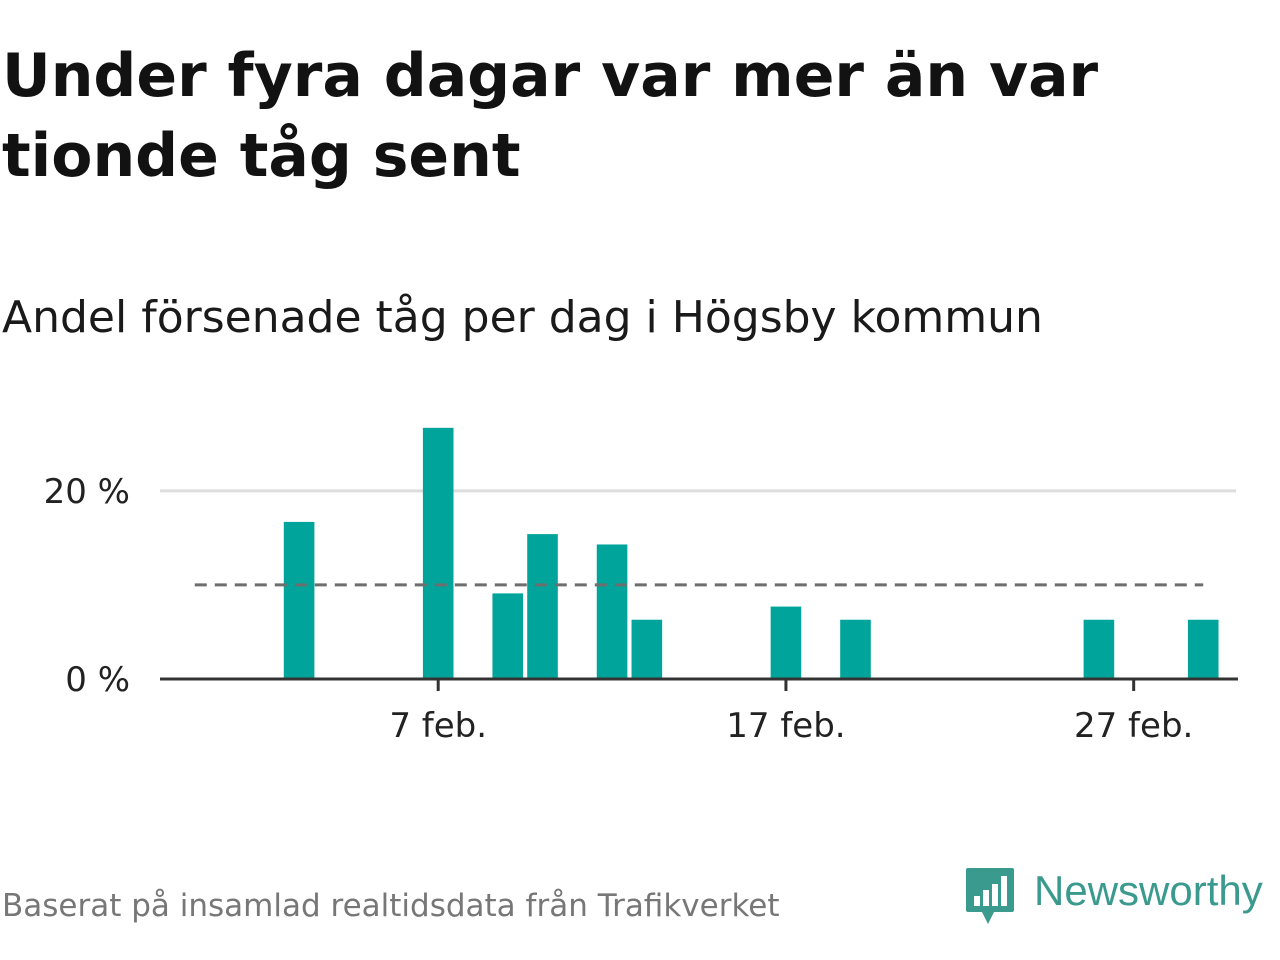 Image resolution: width=1280 pixels, height=960 pixels. What do you see at coordinates (87, 492) in the screenshot?
I see `y-tick-label: 20 %` at bounding box center [87, 492].